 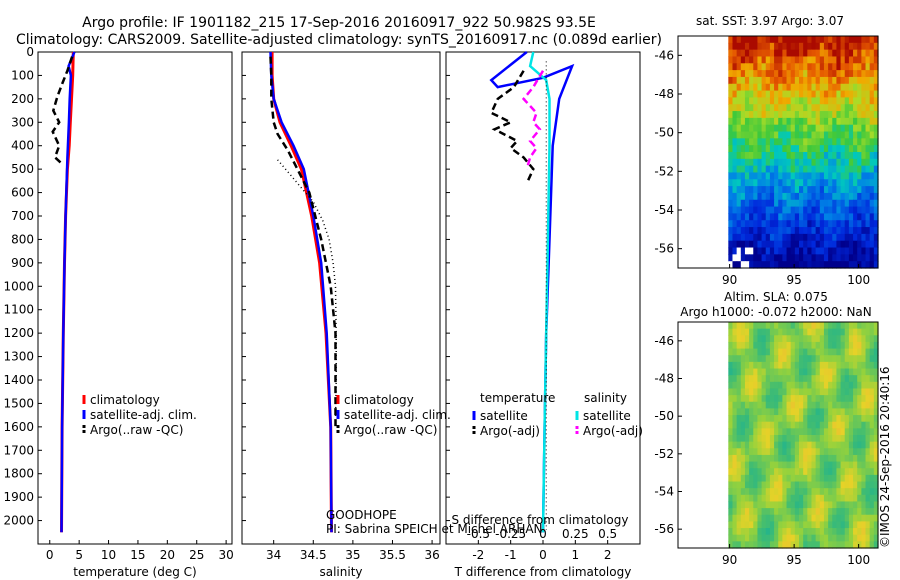 I want to click on series-line-satellite-adj-clim-, so click(x=68, y=292).